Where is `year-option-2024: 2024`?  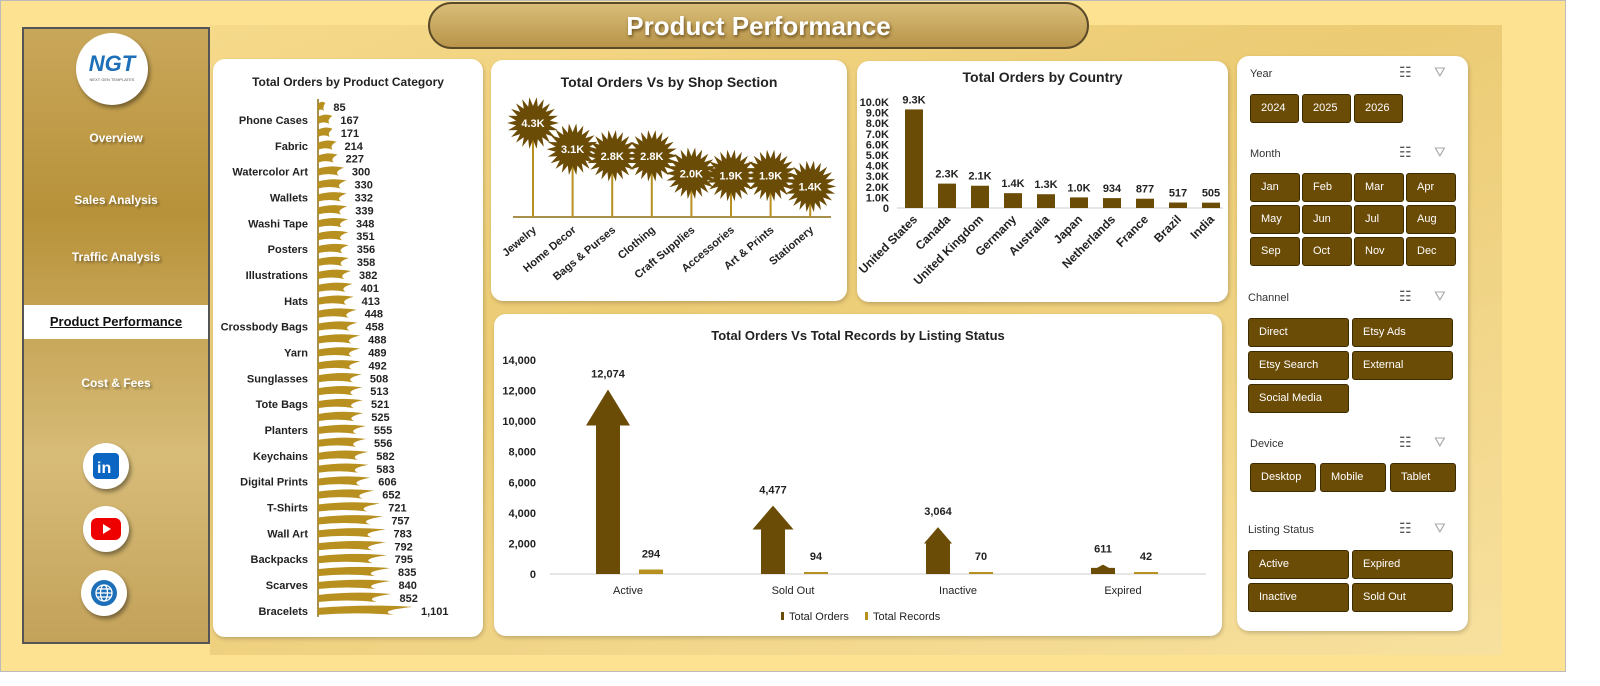
year-option-2024: 2024 is located at coordinates (1274, 108).